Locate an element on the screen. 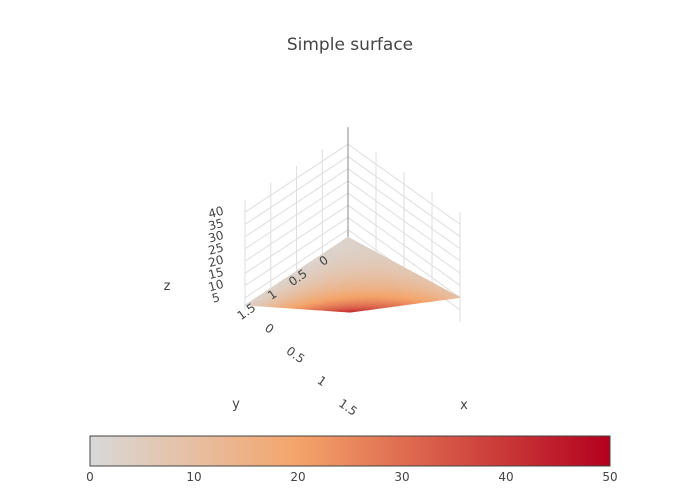 The image size is (700, 500). z-tick-label: 5 is located at coordinates (215, 298).